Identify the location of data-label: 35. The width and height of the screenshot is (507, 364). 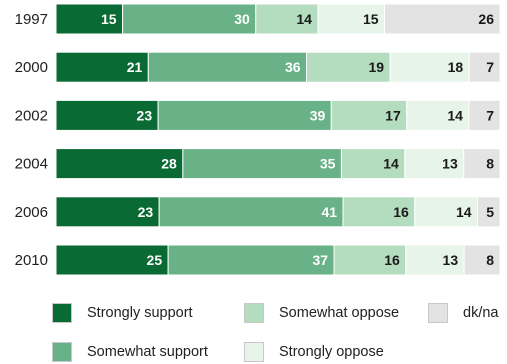
(328, 164).